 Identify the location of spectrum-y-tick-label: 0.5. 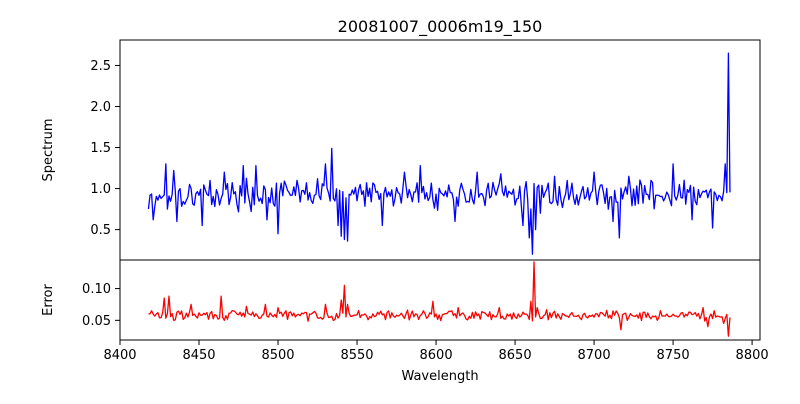
(100, 230).